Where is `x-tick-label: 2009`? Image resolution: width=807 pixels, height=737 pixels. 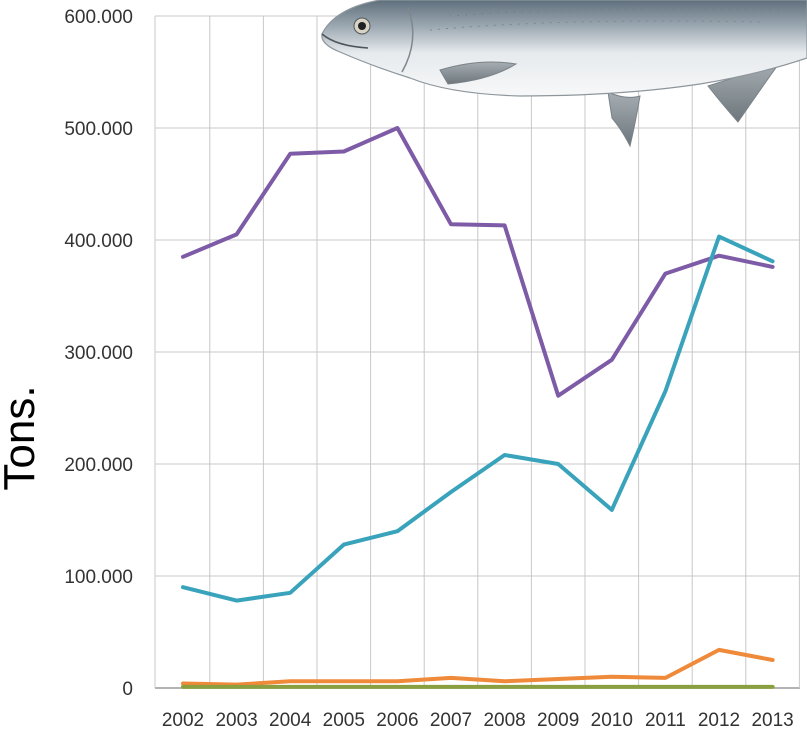
x-tick-label: 2009 is located at coordinates (558, 720).